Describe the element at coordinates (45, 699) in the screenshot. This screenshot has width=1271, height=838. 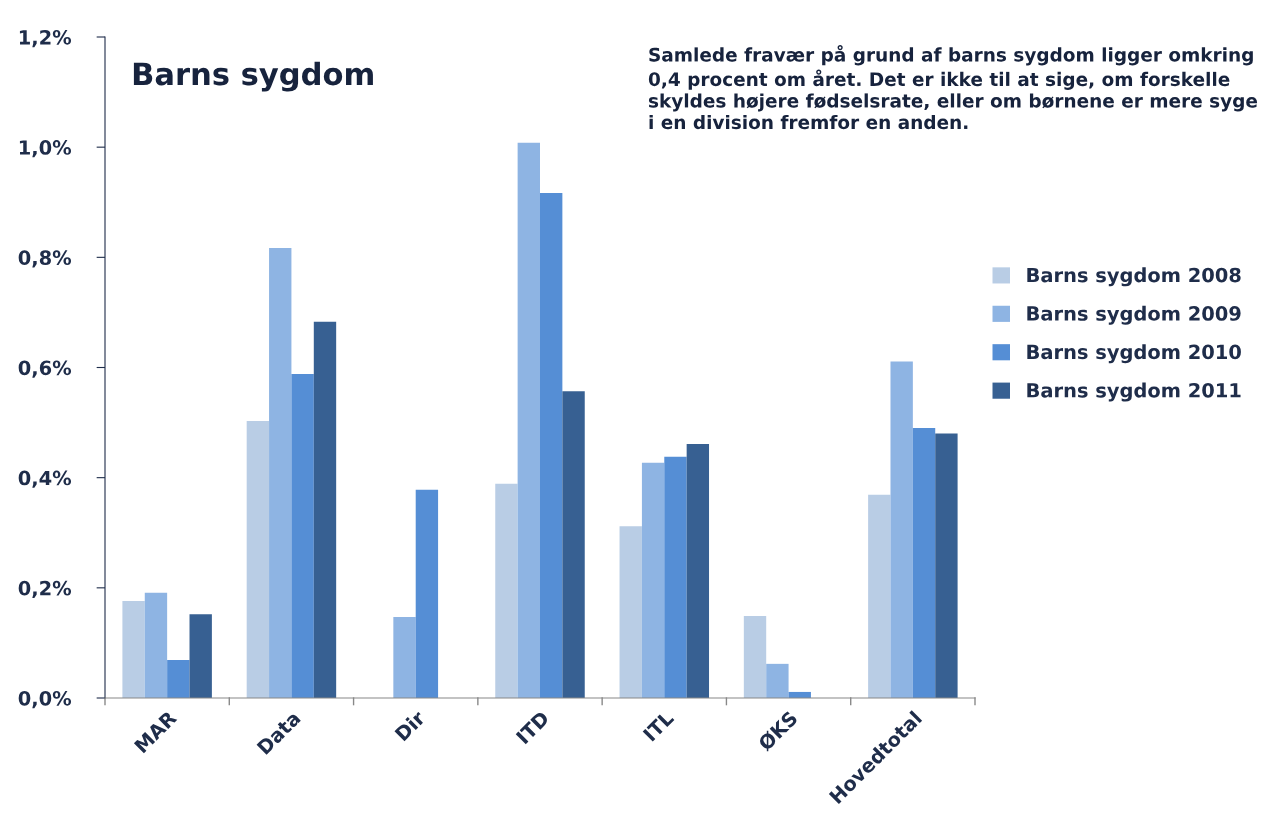
I see `y-tick-label: 0,0%` at that location.